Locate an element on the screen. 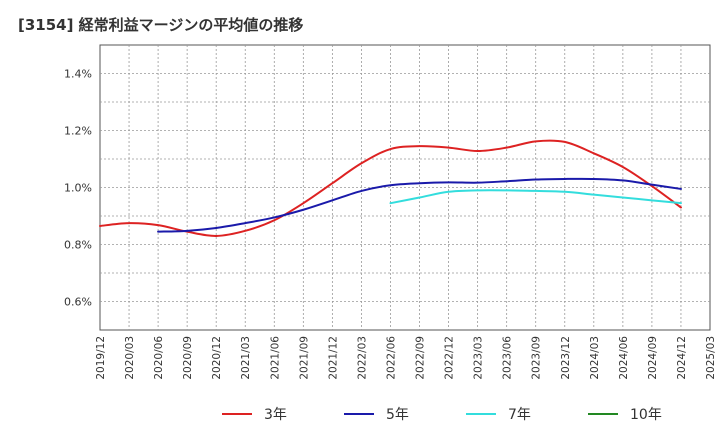 The image size is (720, 440). x-tick-label: 2021/12 is located at coordinates (333, 358).